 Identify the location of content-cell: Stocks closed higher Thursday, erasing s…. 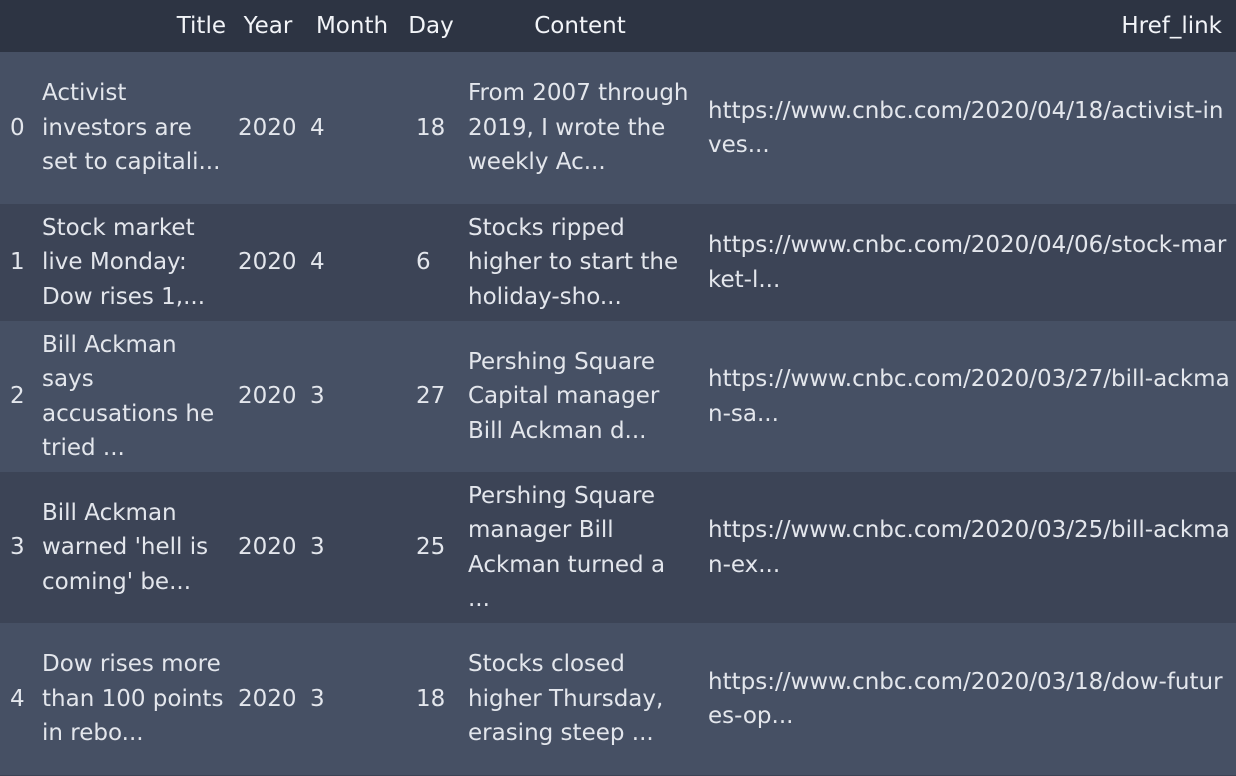
(566, 699).